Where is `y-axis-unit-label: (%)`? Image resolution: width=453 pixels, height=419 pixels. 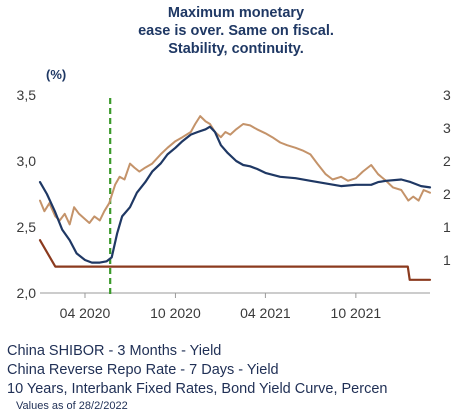 y-axis-unit-label: (%) is located at coordinates (56, 74).